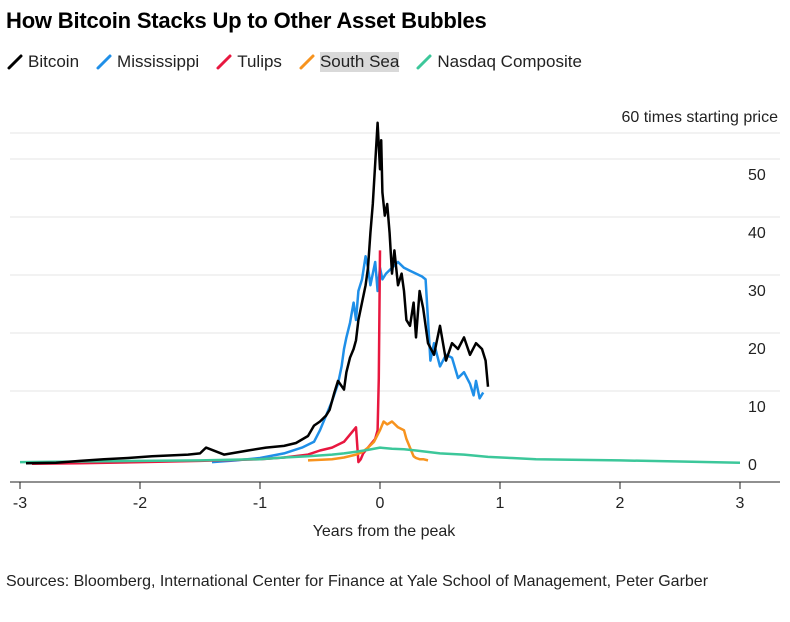 This screenshot has width=790, height=622. I want to click on y-tick-label: 50, so click(757, 175).